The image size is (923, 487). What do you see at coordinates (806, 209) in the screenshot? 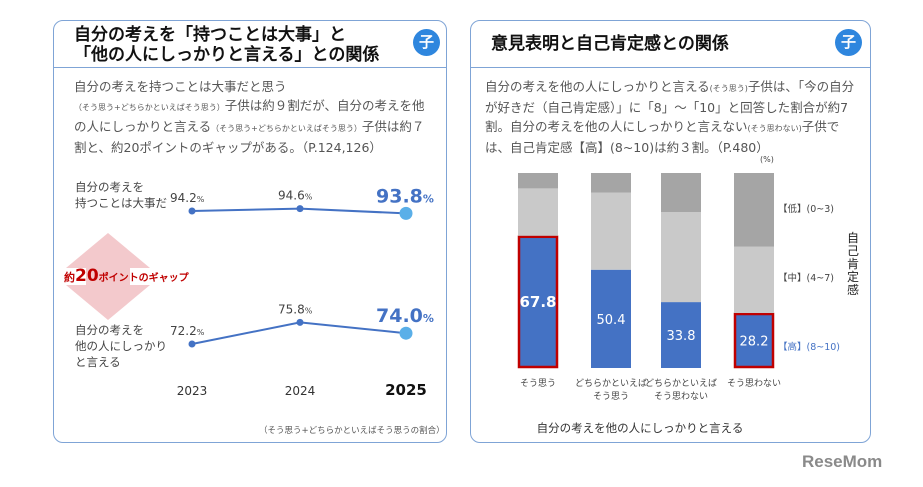
I see `legend-low: 【低】(0~3)` at bounding box center [806, 209].